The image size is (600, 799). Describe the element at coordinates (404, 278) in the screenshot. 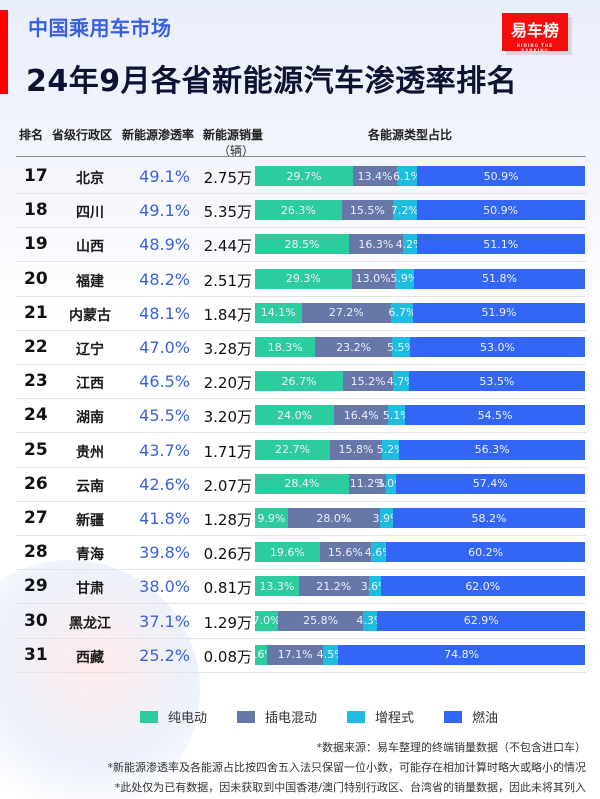

I see `segment-erev: 5.9%` at that location.